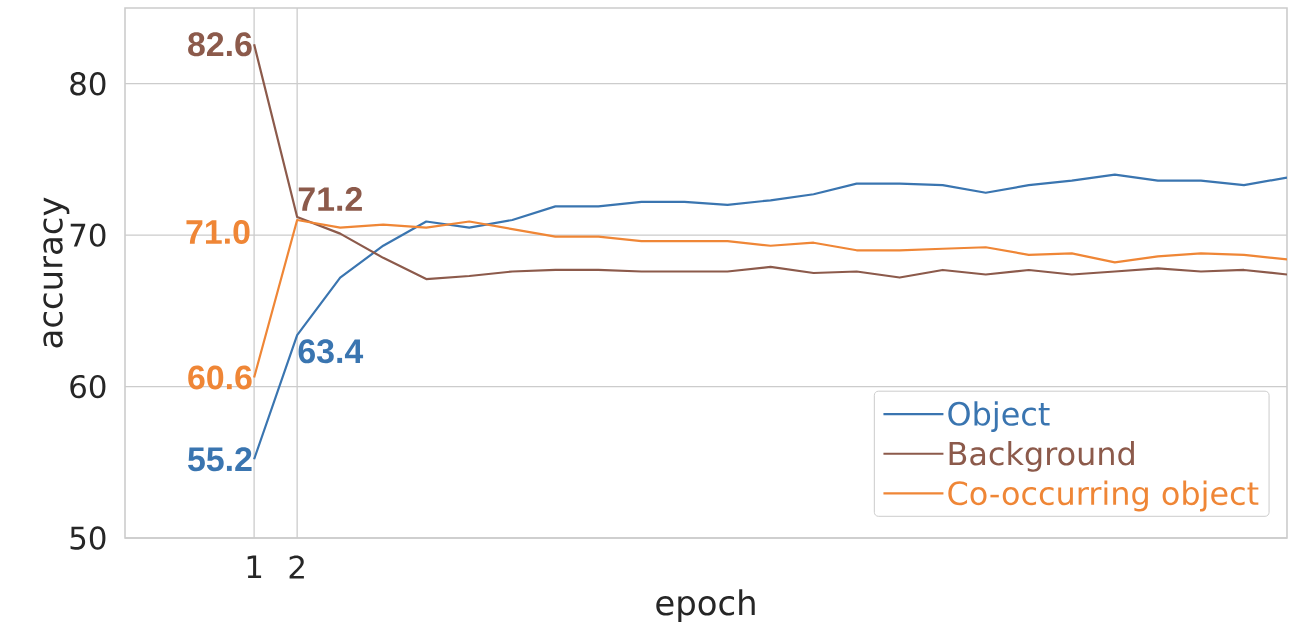 The height and width of the screenshot is (643, 1299). What do you see at coordinates (88, 538) in the screenshot?
I see `y-tick-label: 50` at bounding box center [88, 538].